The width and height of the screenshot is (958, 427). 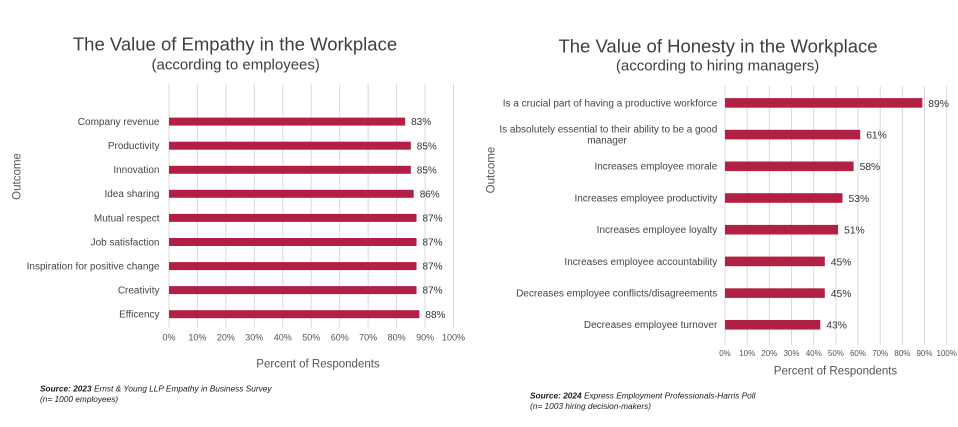 I want to click on svg-text: Job satisfaction, so click(x=125, y=242).